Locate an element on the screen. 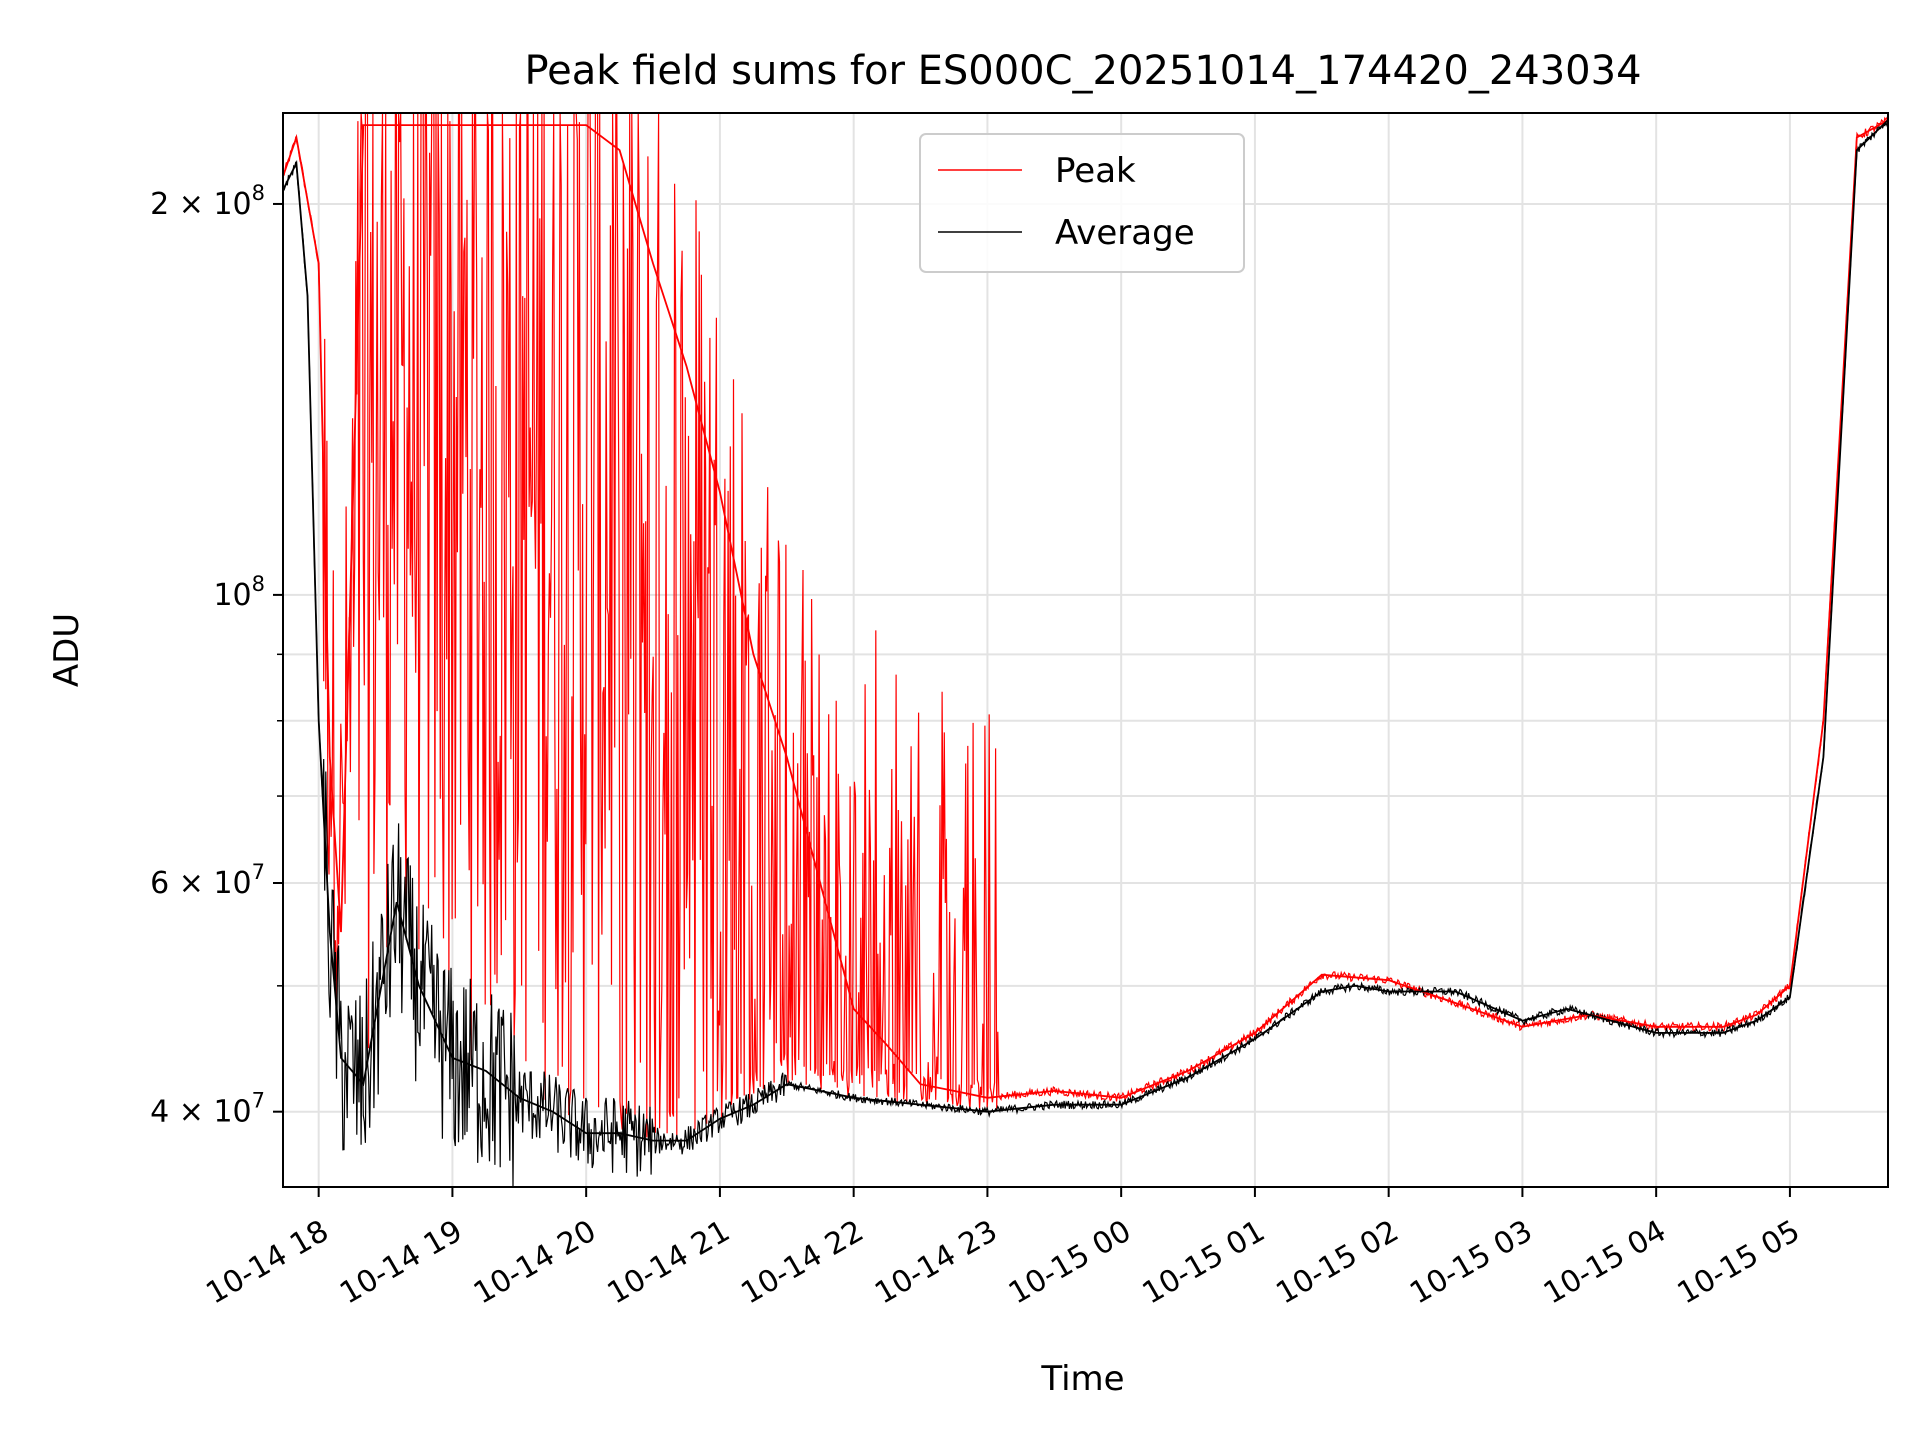  y-tick-mantissa: 4 is located at coordinates (159, 1112).